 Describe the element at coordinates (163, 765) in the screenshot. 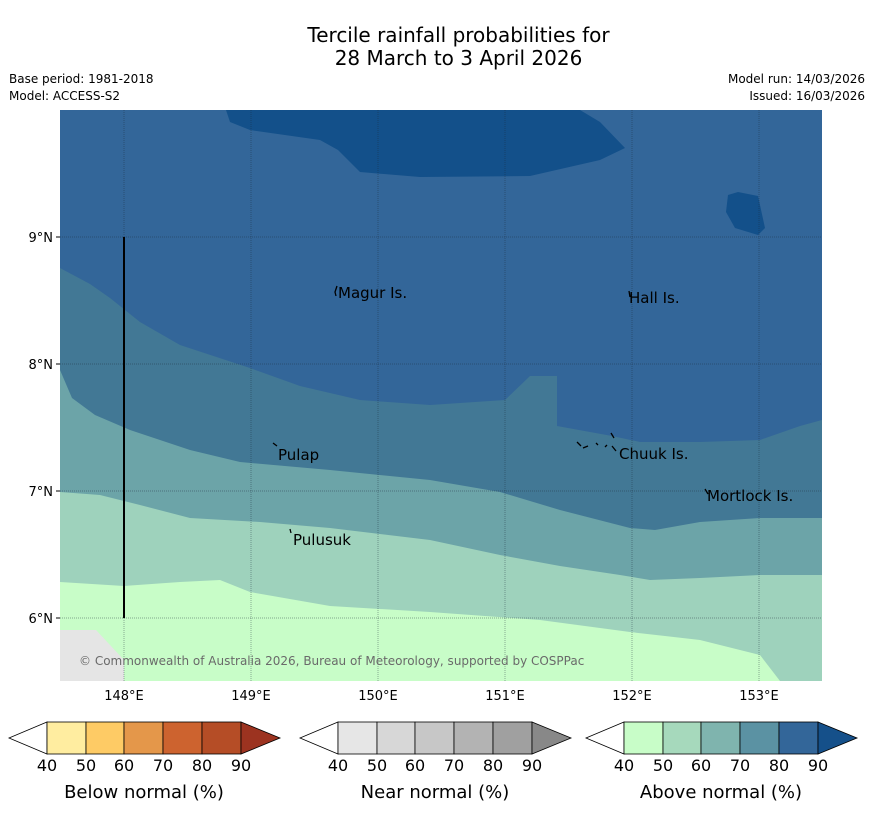

I see `colorbar-below-tick: 70` at that location.